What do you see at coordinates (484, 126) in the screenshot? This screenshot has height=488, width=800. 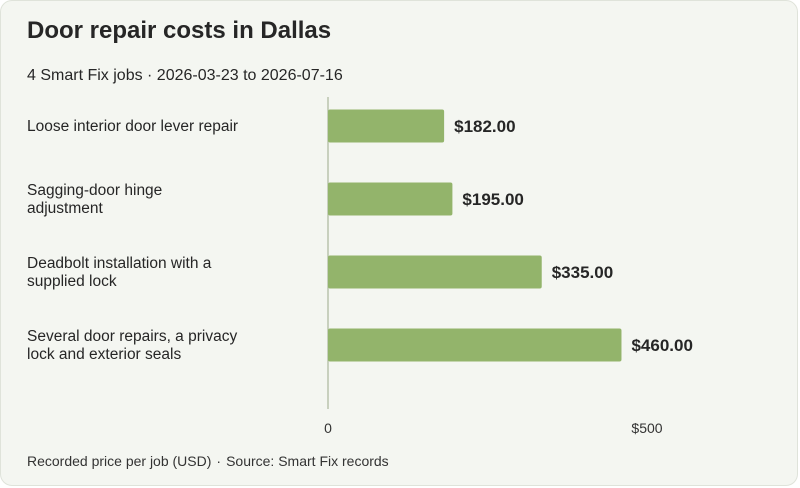 I see `value-label-1: $182.00` at bounding box center [484, 126].